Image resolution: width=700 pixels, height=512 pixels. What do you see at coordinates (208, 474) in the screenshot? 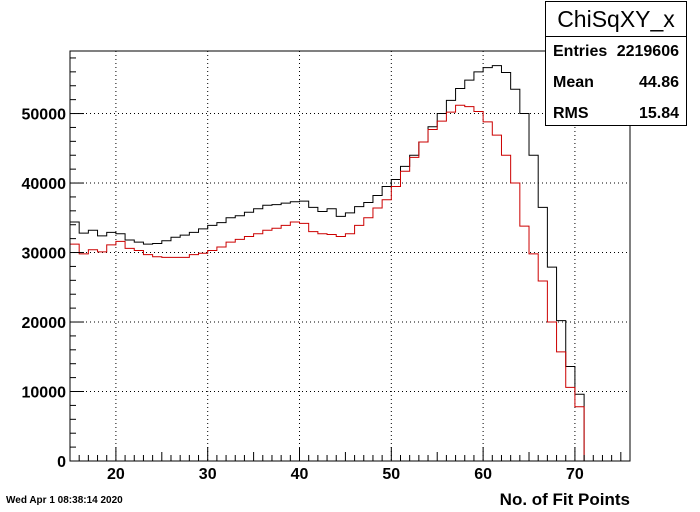
I see `x-tick-label: 30` at bounding box center [208, 474].